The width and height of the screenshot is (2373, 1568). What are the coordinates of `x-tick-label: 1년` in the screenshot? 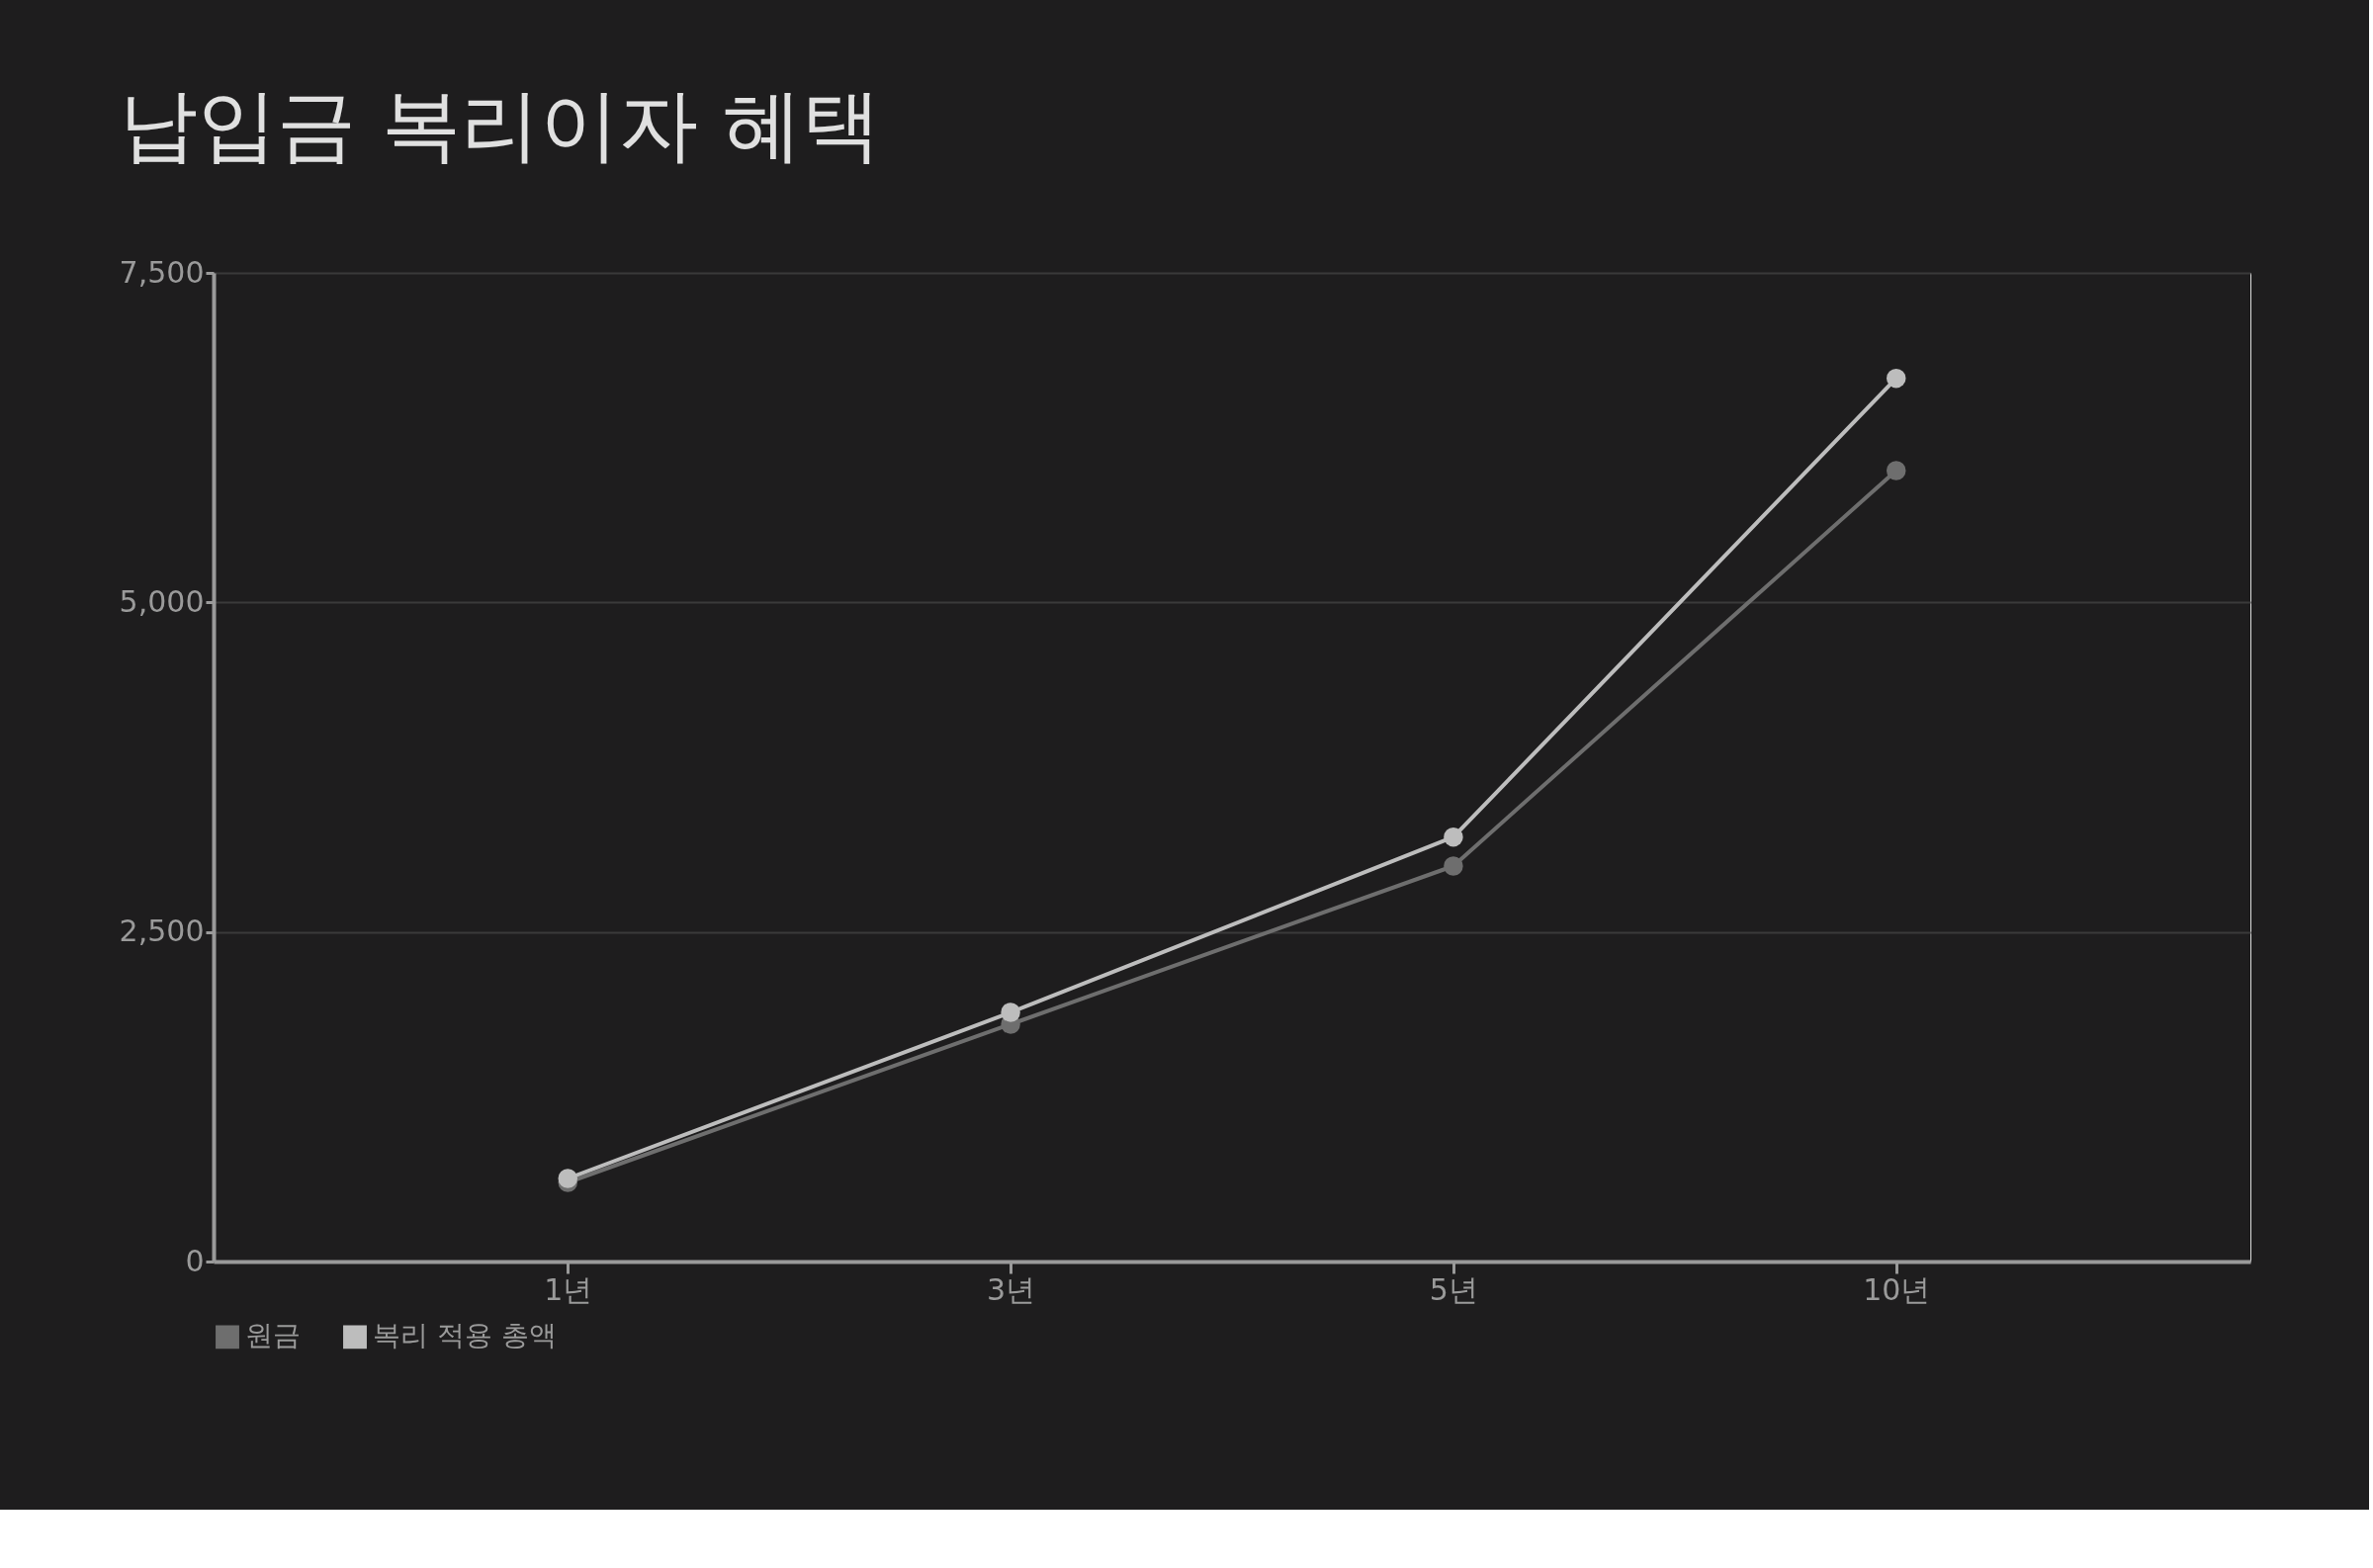 It's located at (568, 1289).